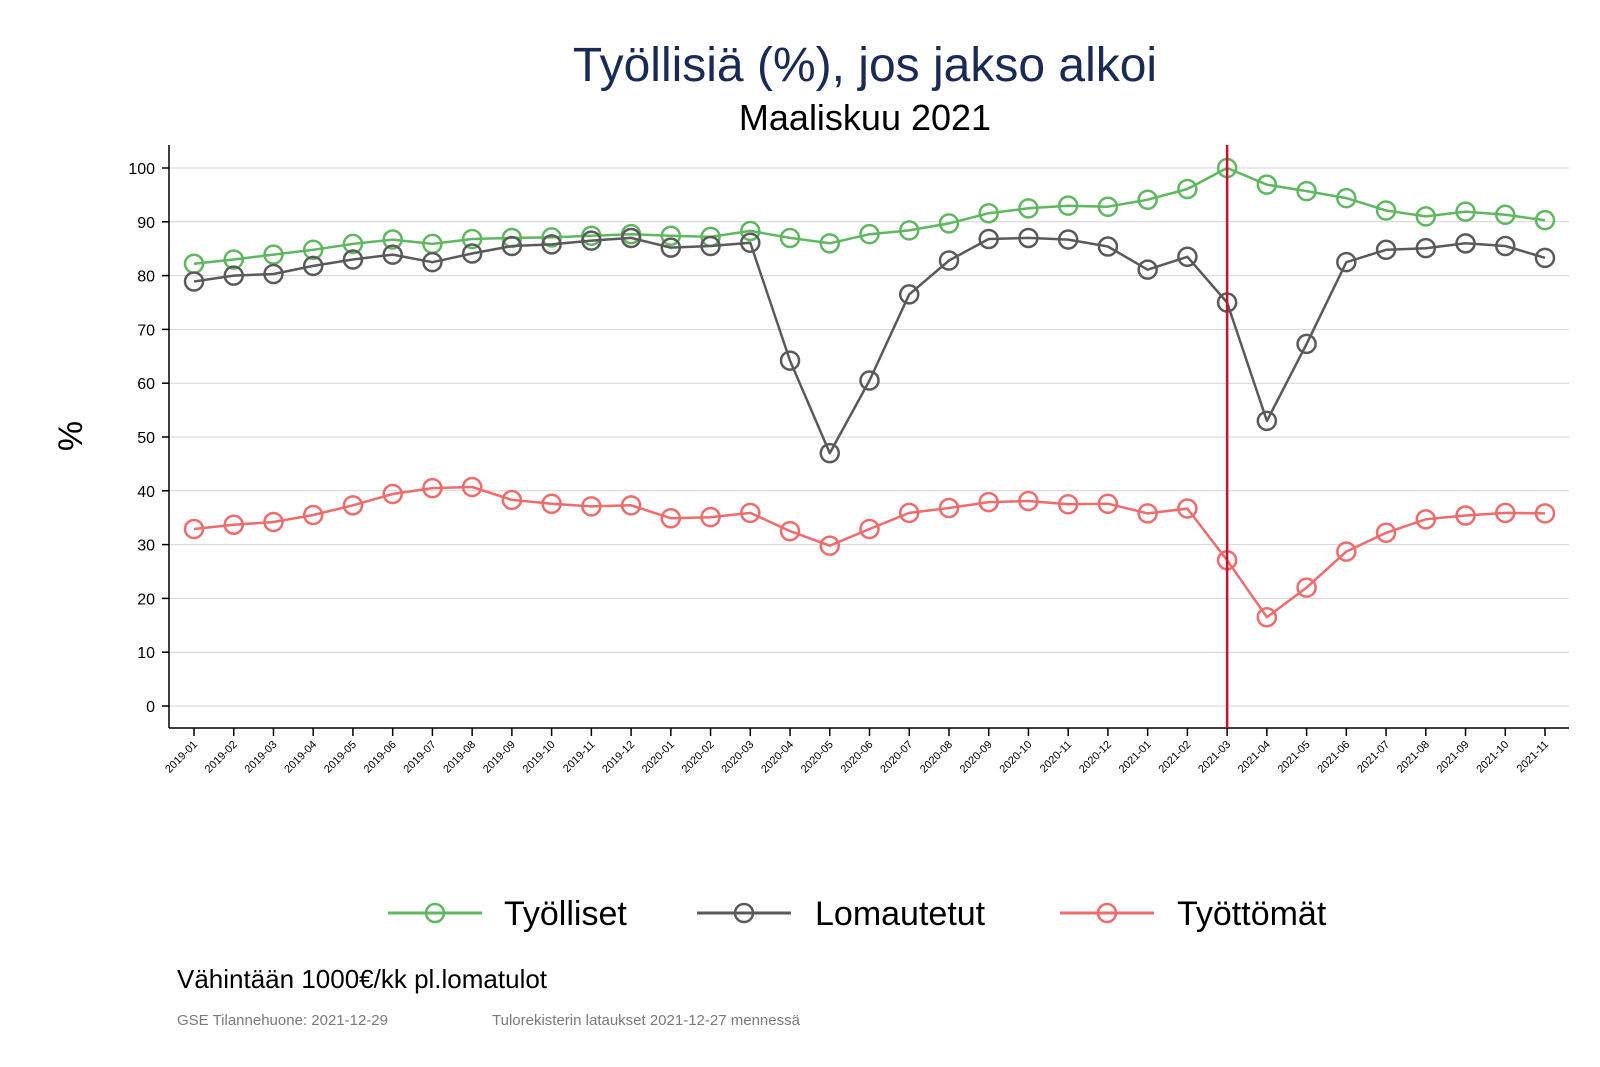 The width and height of the screenshot is (1600, 1067). Describe the element at coordinates (146, 223) in the screenshot. I see `y-tick-label: 90` at that location.